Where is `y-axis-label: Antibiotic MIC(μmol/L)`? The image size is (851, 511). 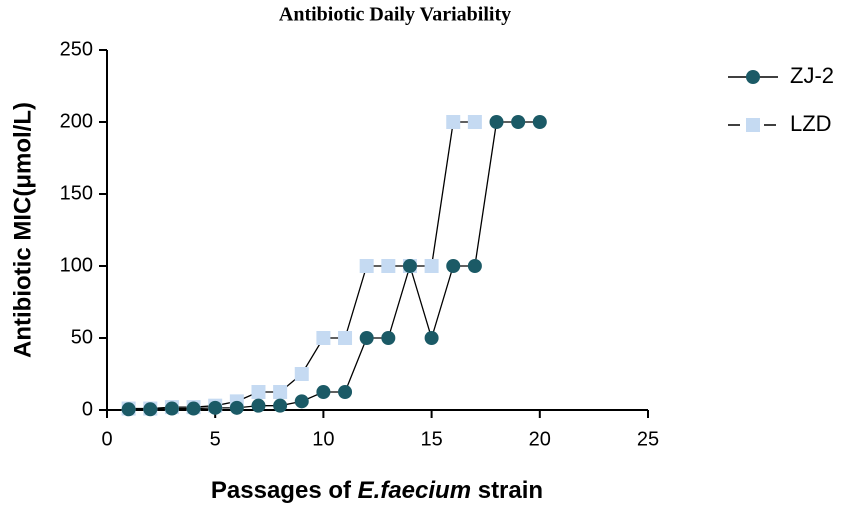 y-axis-label: Antibiotic MIC(μmol/L) is located at coordinates (22, 230).